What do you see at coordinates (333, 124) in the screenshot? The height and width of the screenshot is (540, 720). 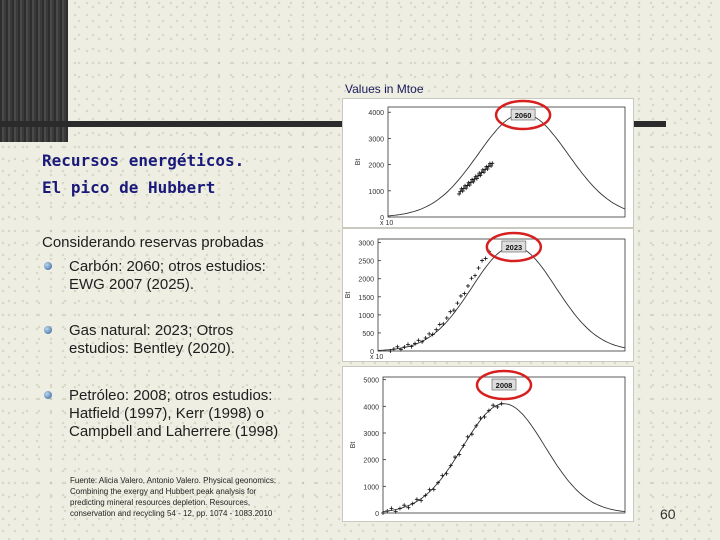 I see `horizontal-rule` at bounding box center [333, 124].